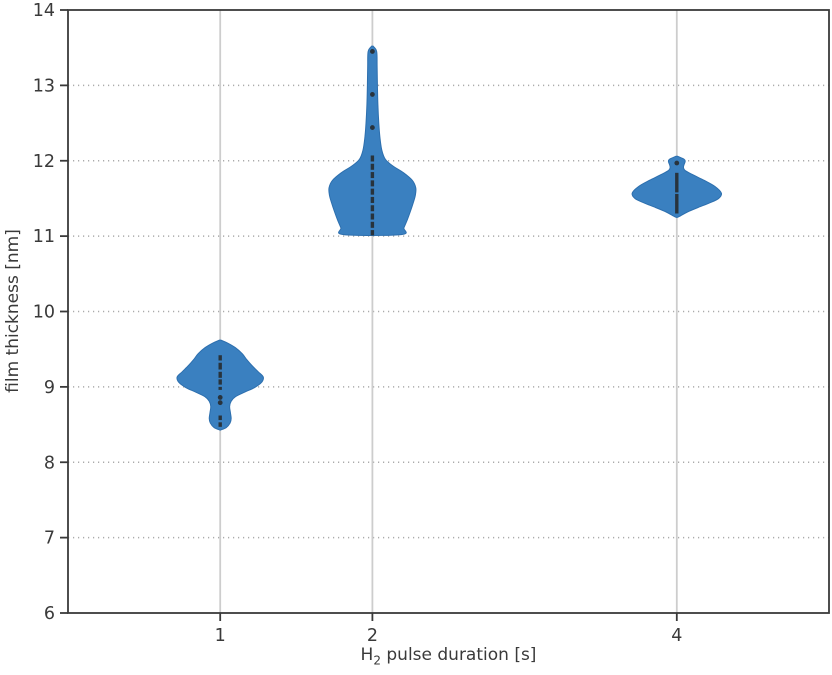 The width and height of the screenshot is (832, 675). I want to click on y-tick-label: 7, so click(49, 539).